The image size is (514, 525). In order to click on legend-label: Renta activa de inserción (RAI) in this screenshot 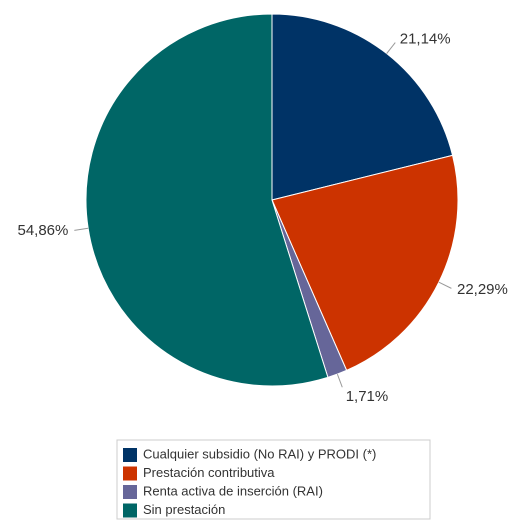, I will do `click(233, 490)`.